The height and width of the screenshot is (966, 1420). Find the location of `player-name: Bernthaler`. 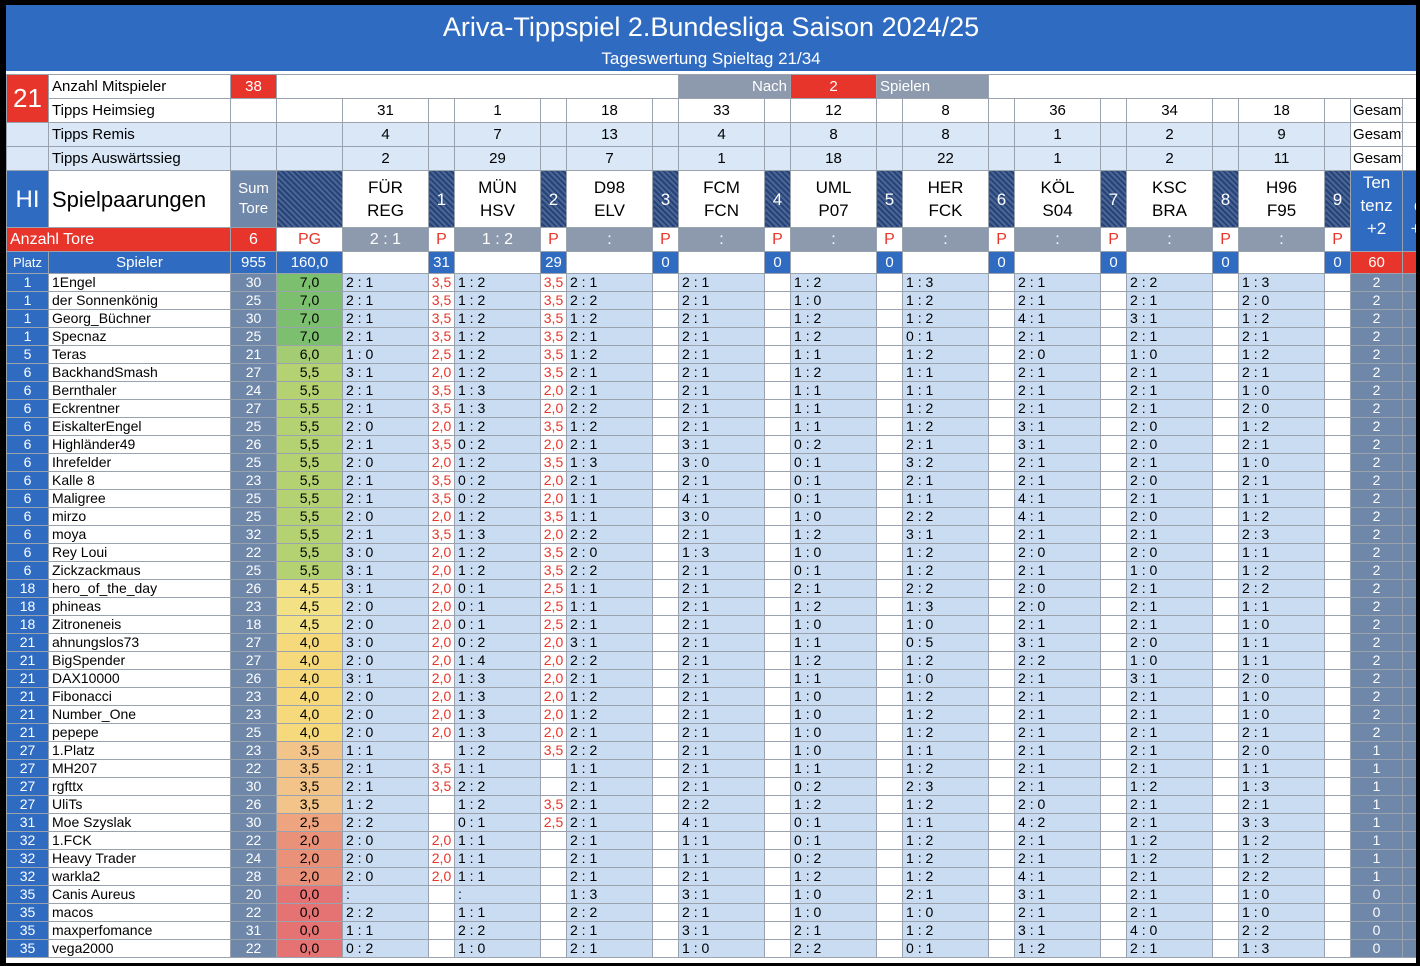

player-name: Bernthaler is located at coordinates (139, 390).